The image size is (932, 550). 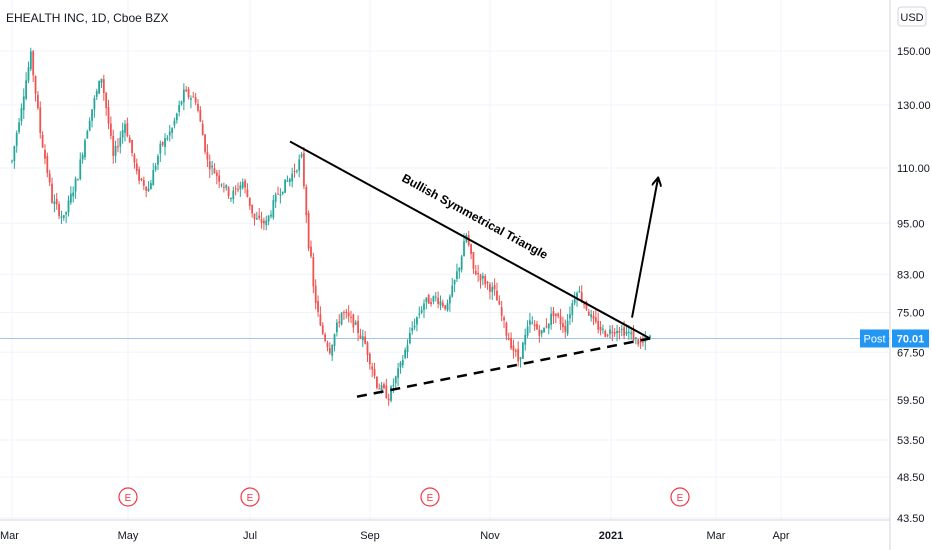 What do you see at coordinates (395, 536) in the screenshot?
I see `time-axis: Mar May Jul Sep Nov 2021 Mar Apr` at bounding box center [395, 536].